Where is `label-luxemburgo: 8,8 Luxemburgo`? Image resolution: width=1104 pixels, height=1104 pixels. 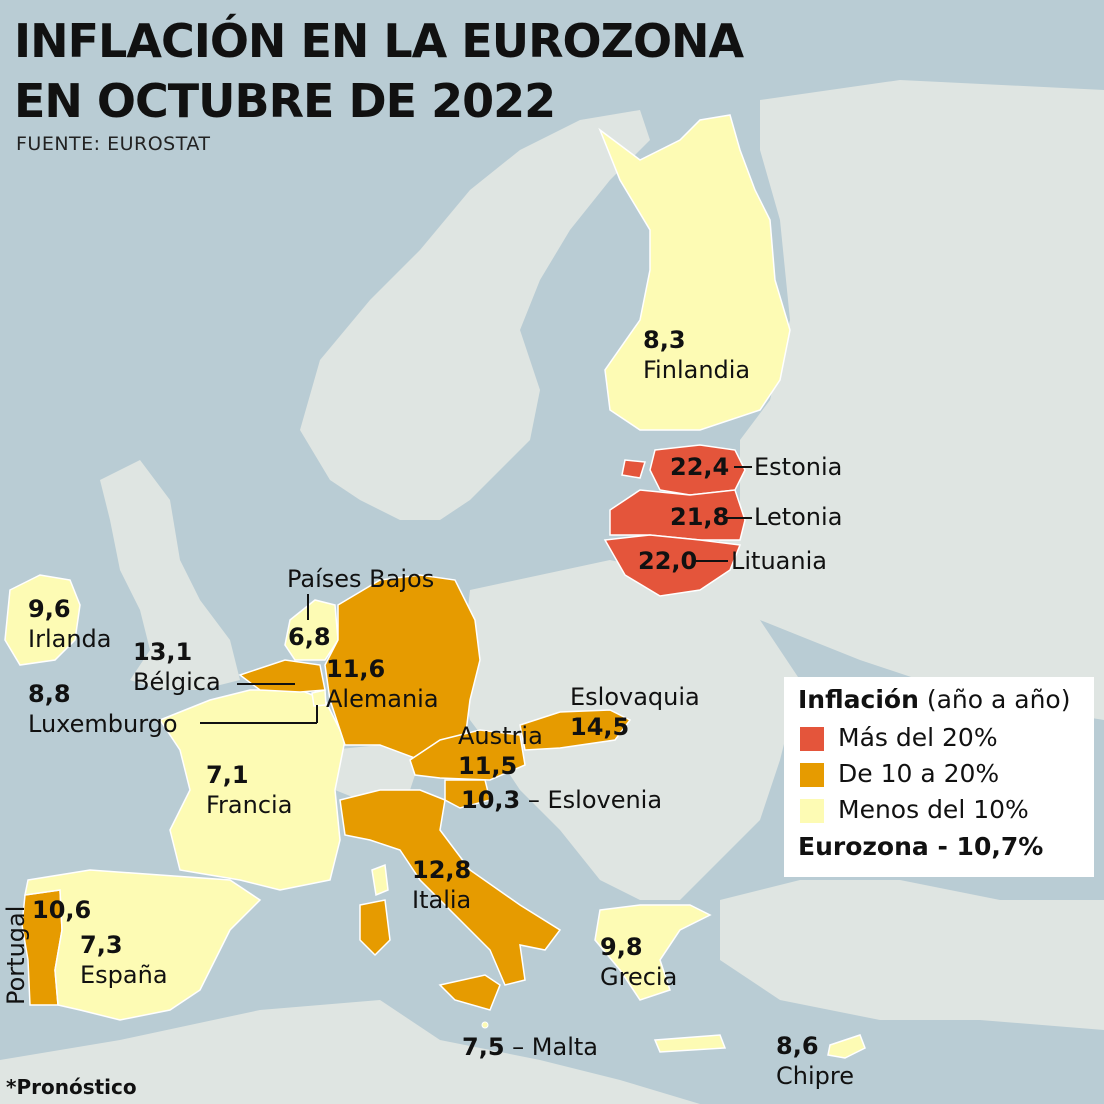
label-luxemburgo: 8,8 Luxemburgo is located at coordinates (103, 709).